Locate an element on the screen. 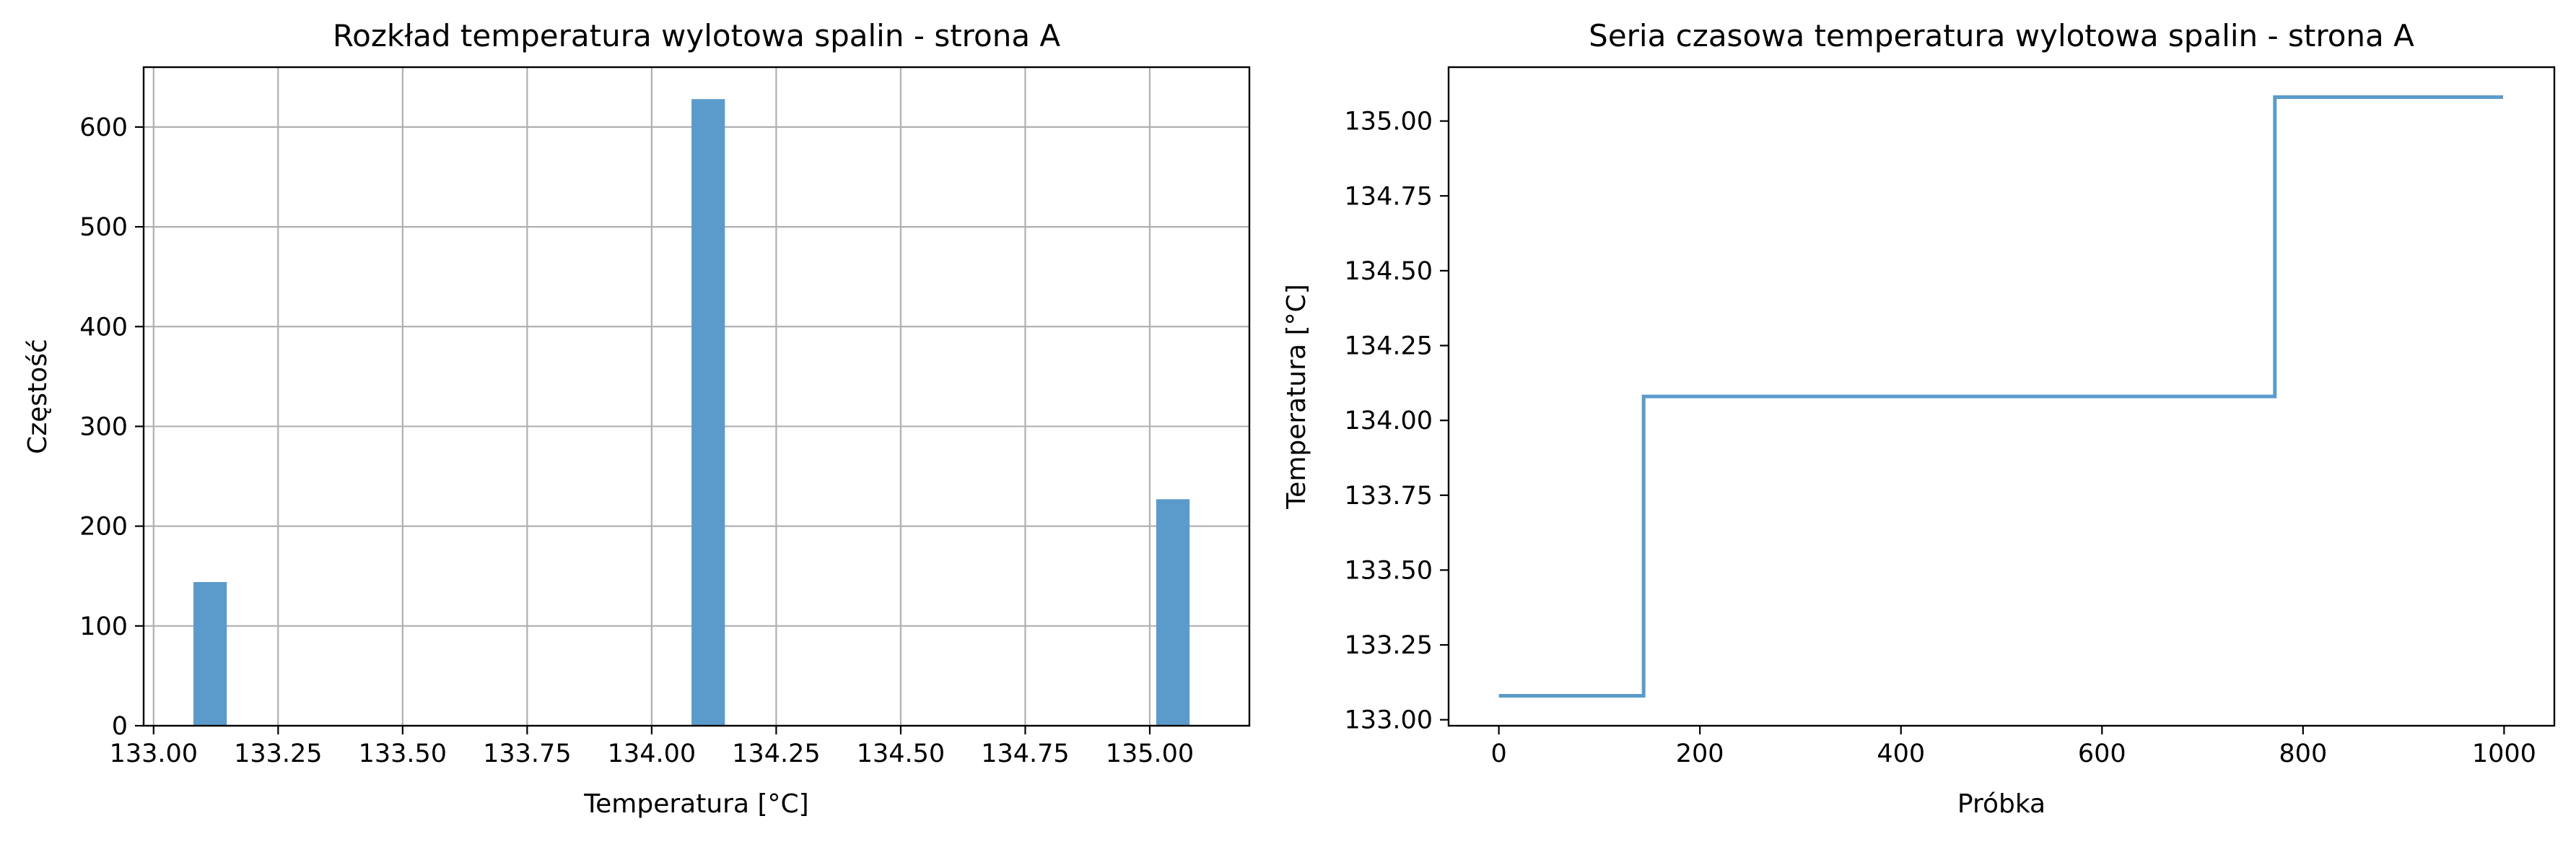  histogram-x-tick-label: 133.00 is located at coordinates (154, 753).